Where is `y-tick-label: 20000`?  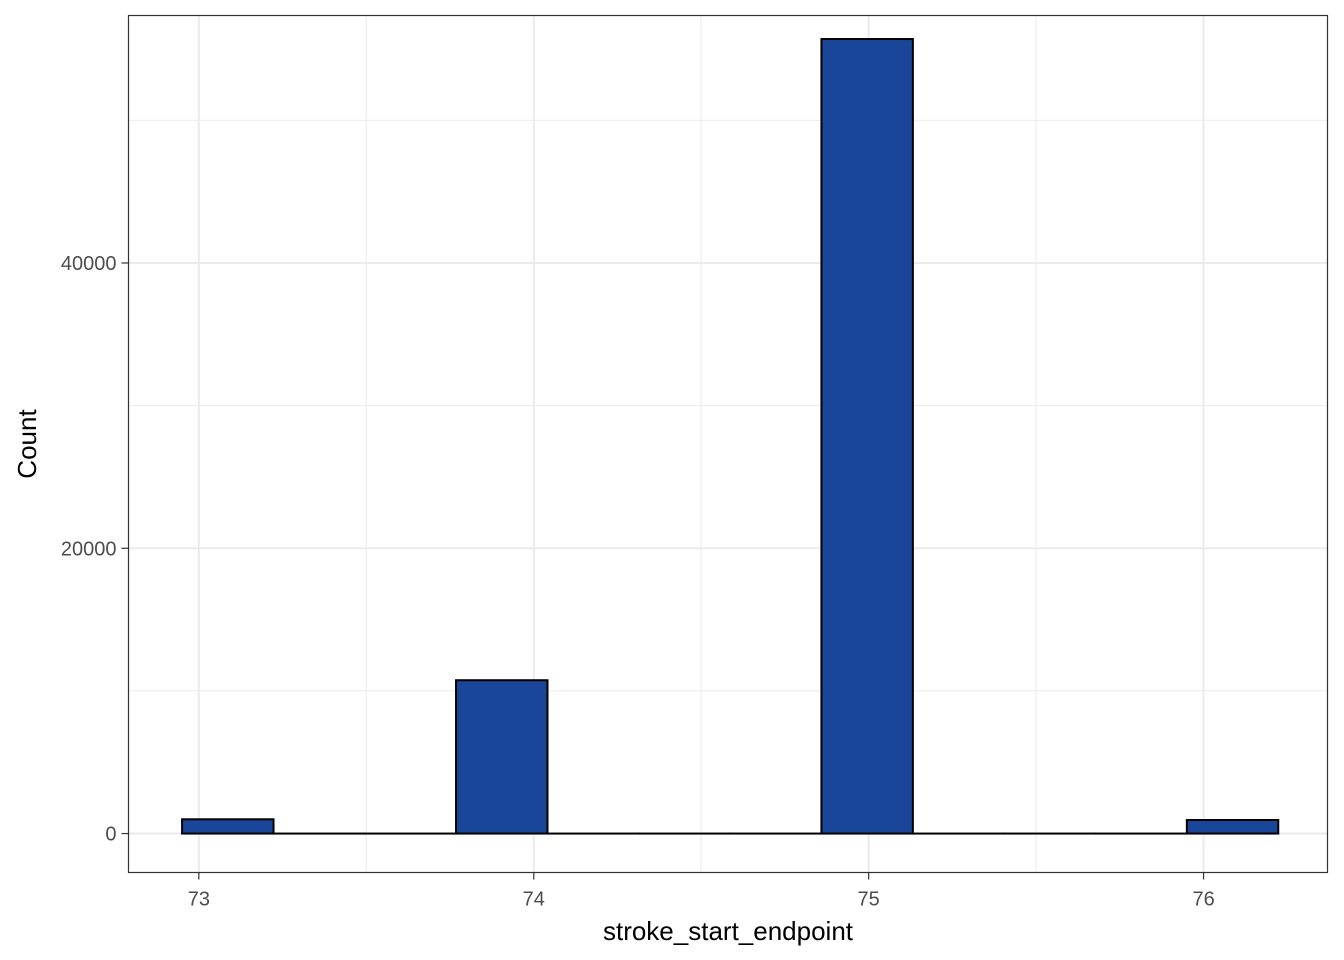 y-tick-label: 20000 is located at coordinates (89, 549).